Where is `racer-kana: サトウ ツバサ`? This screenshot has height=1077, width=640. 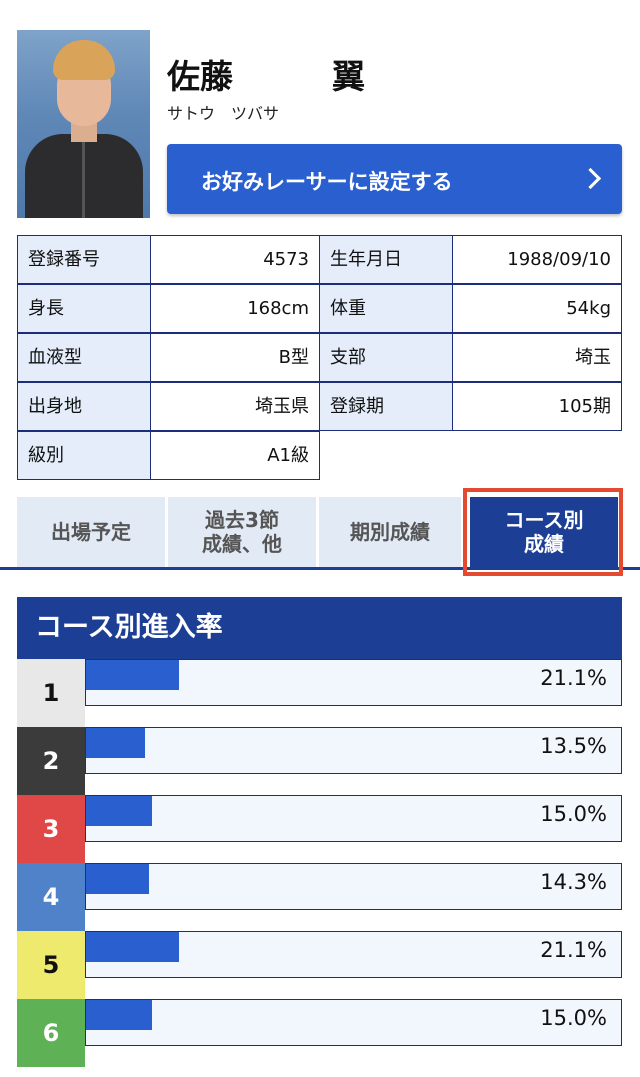
racer-kana: サトウ ツバサ is located at coordinates (223, 113).